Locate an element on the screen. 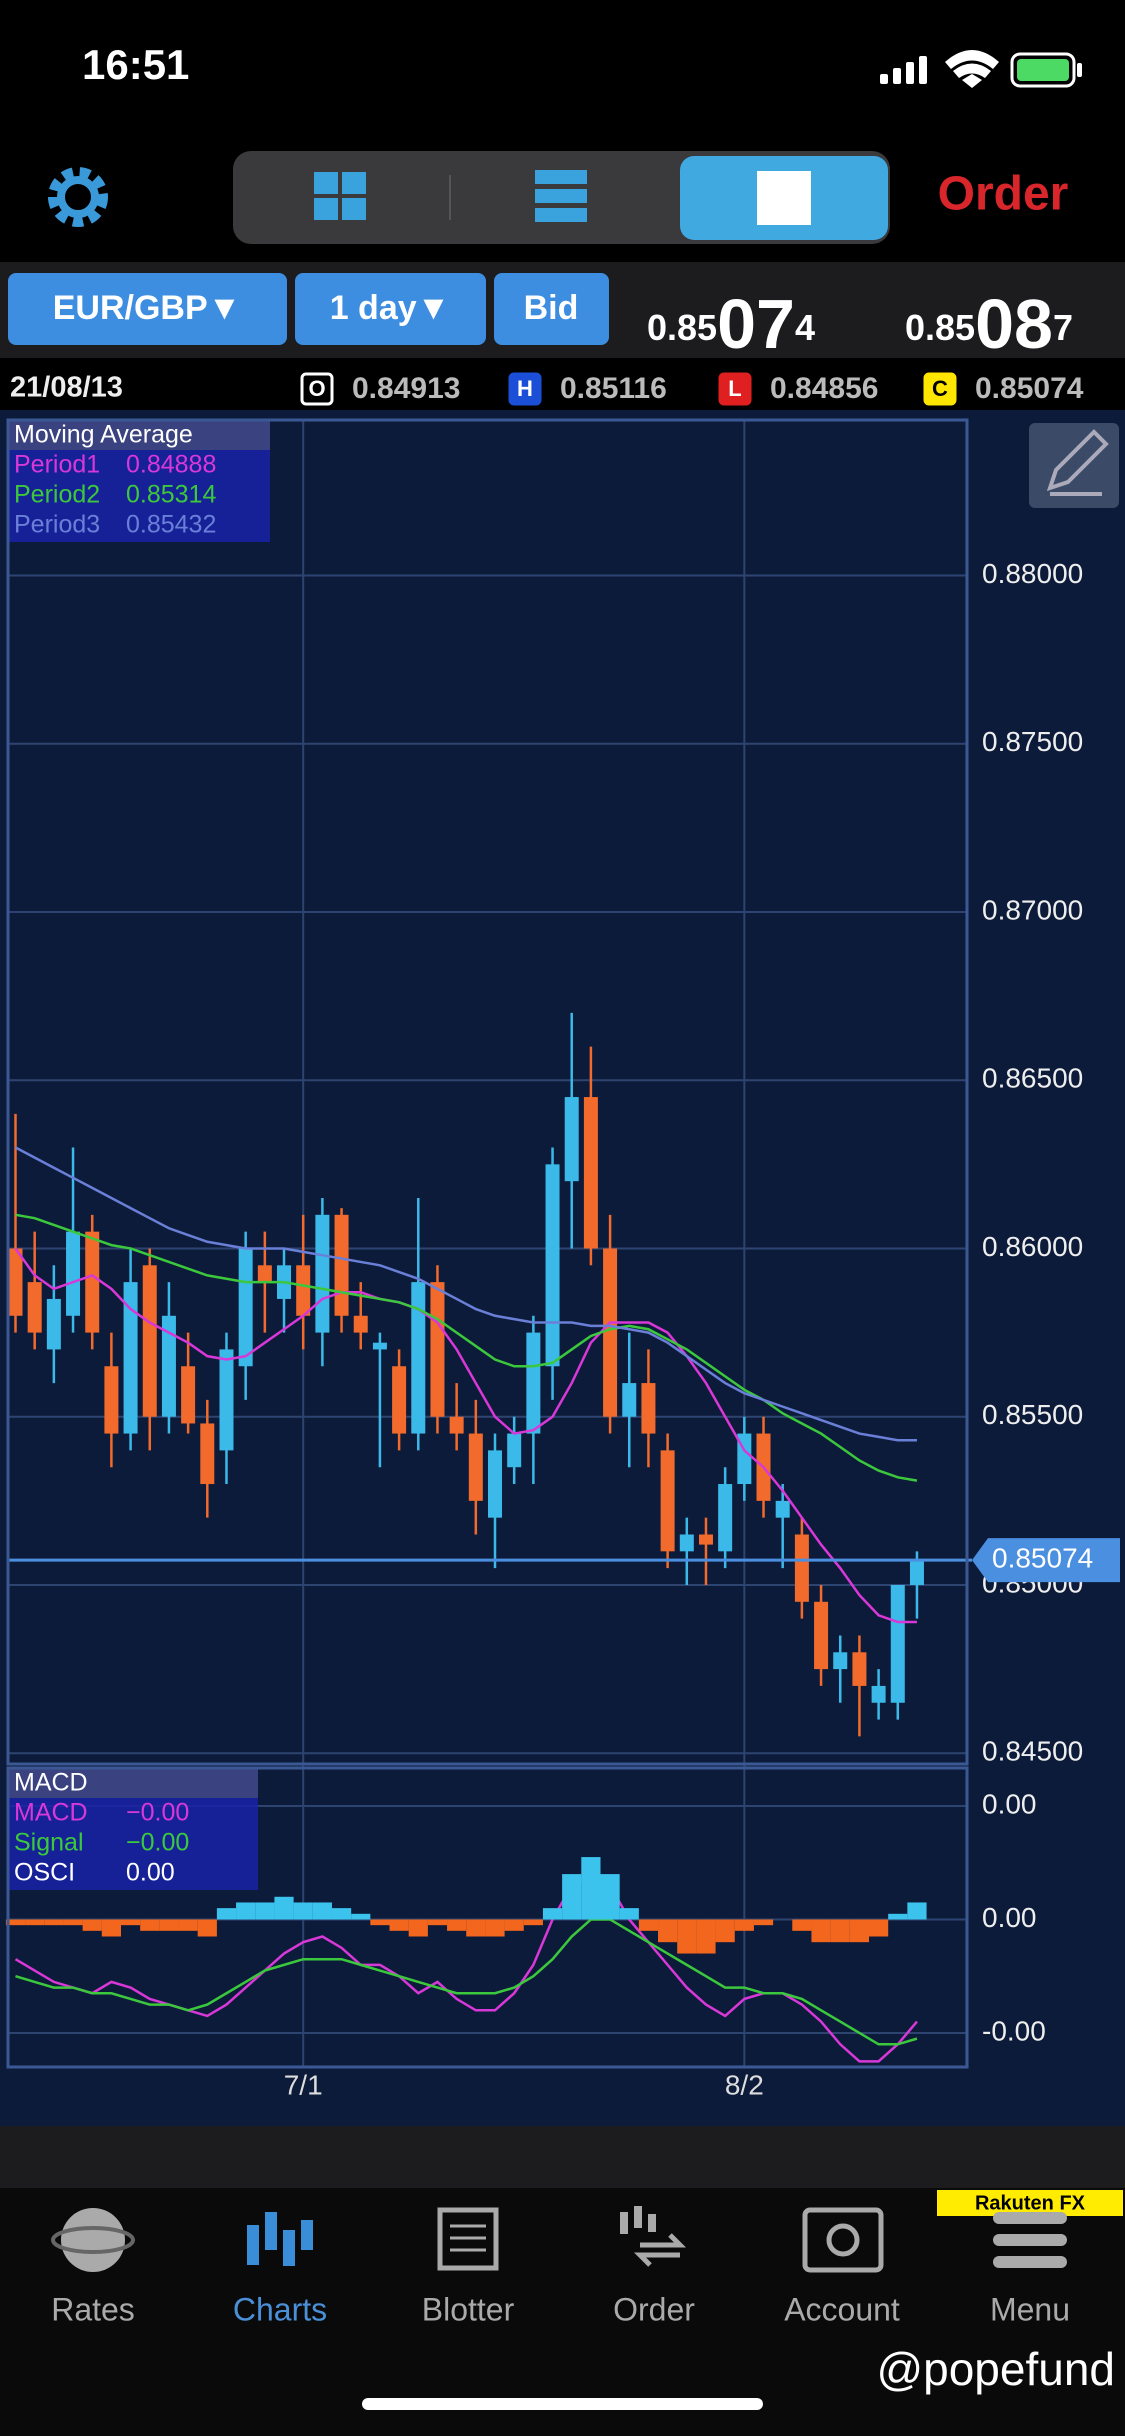 This screenshot has height=2436, width=1125. legend-title: MACD is located at coordinates (51, 1783).